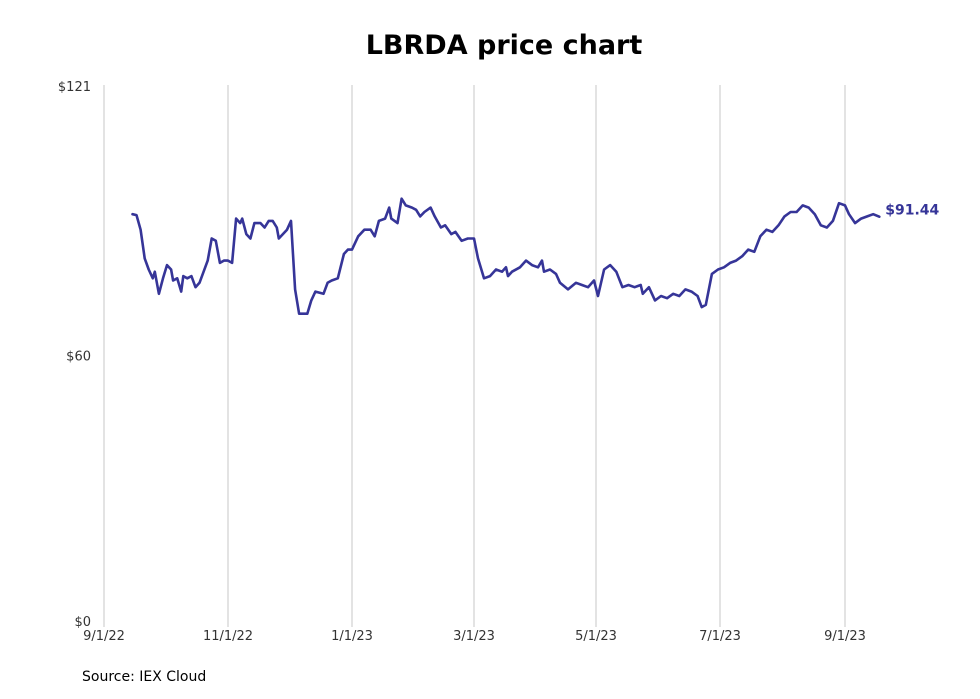 This screenshot has width=980, height=699. I want to click on x-tick-label: 7/1/23, so click(720, 636).